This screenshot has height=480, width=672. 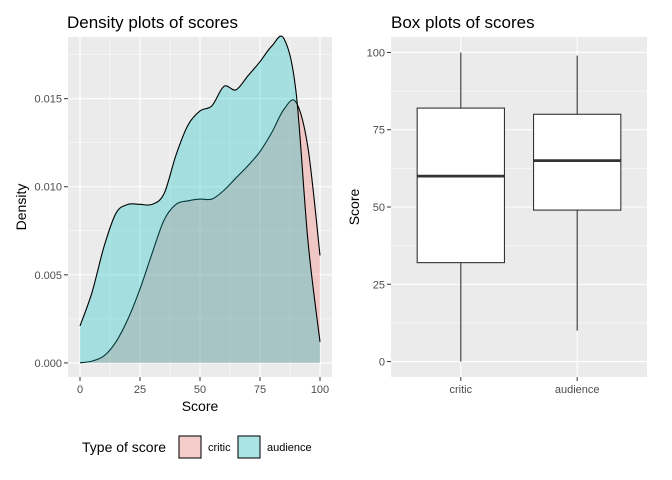 I want to click on legend-title: Type of score, so click(x=124, y=447).